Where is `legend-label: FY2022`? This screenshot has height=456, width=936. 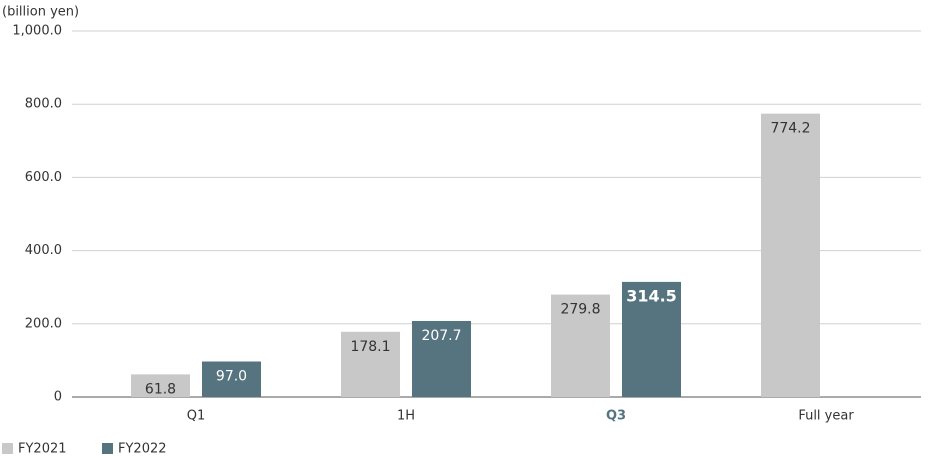
legend-label: FY2022 is located at coordinates (142, 449).